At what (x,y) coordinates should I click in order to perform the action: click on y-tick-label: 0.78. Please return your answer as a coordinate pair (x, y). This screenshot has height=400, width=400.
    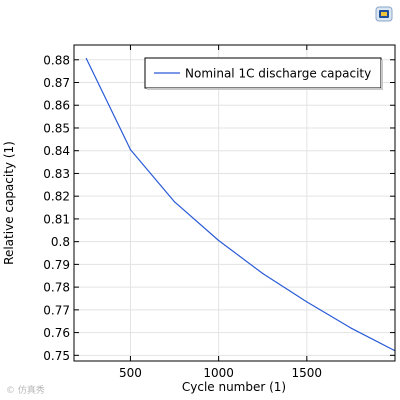
    Looking at the image, I should click on (56, 288).